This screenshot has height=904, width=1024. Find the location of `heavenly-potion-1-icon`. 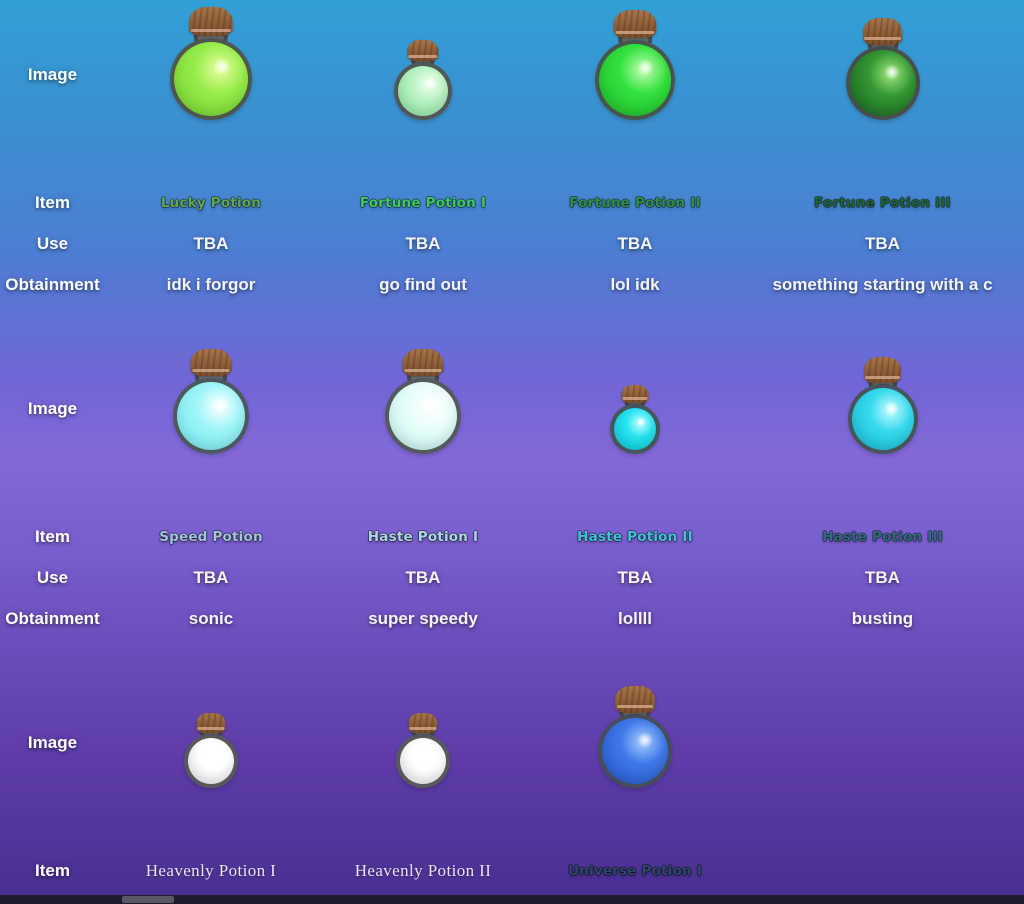

heavenly-potion-1-icon is located at coordinates (211, 750).